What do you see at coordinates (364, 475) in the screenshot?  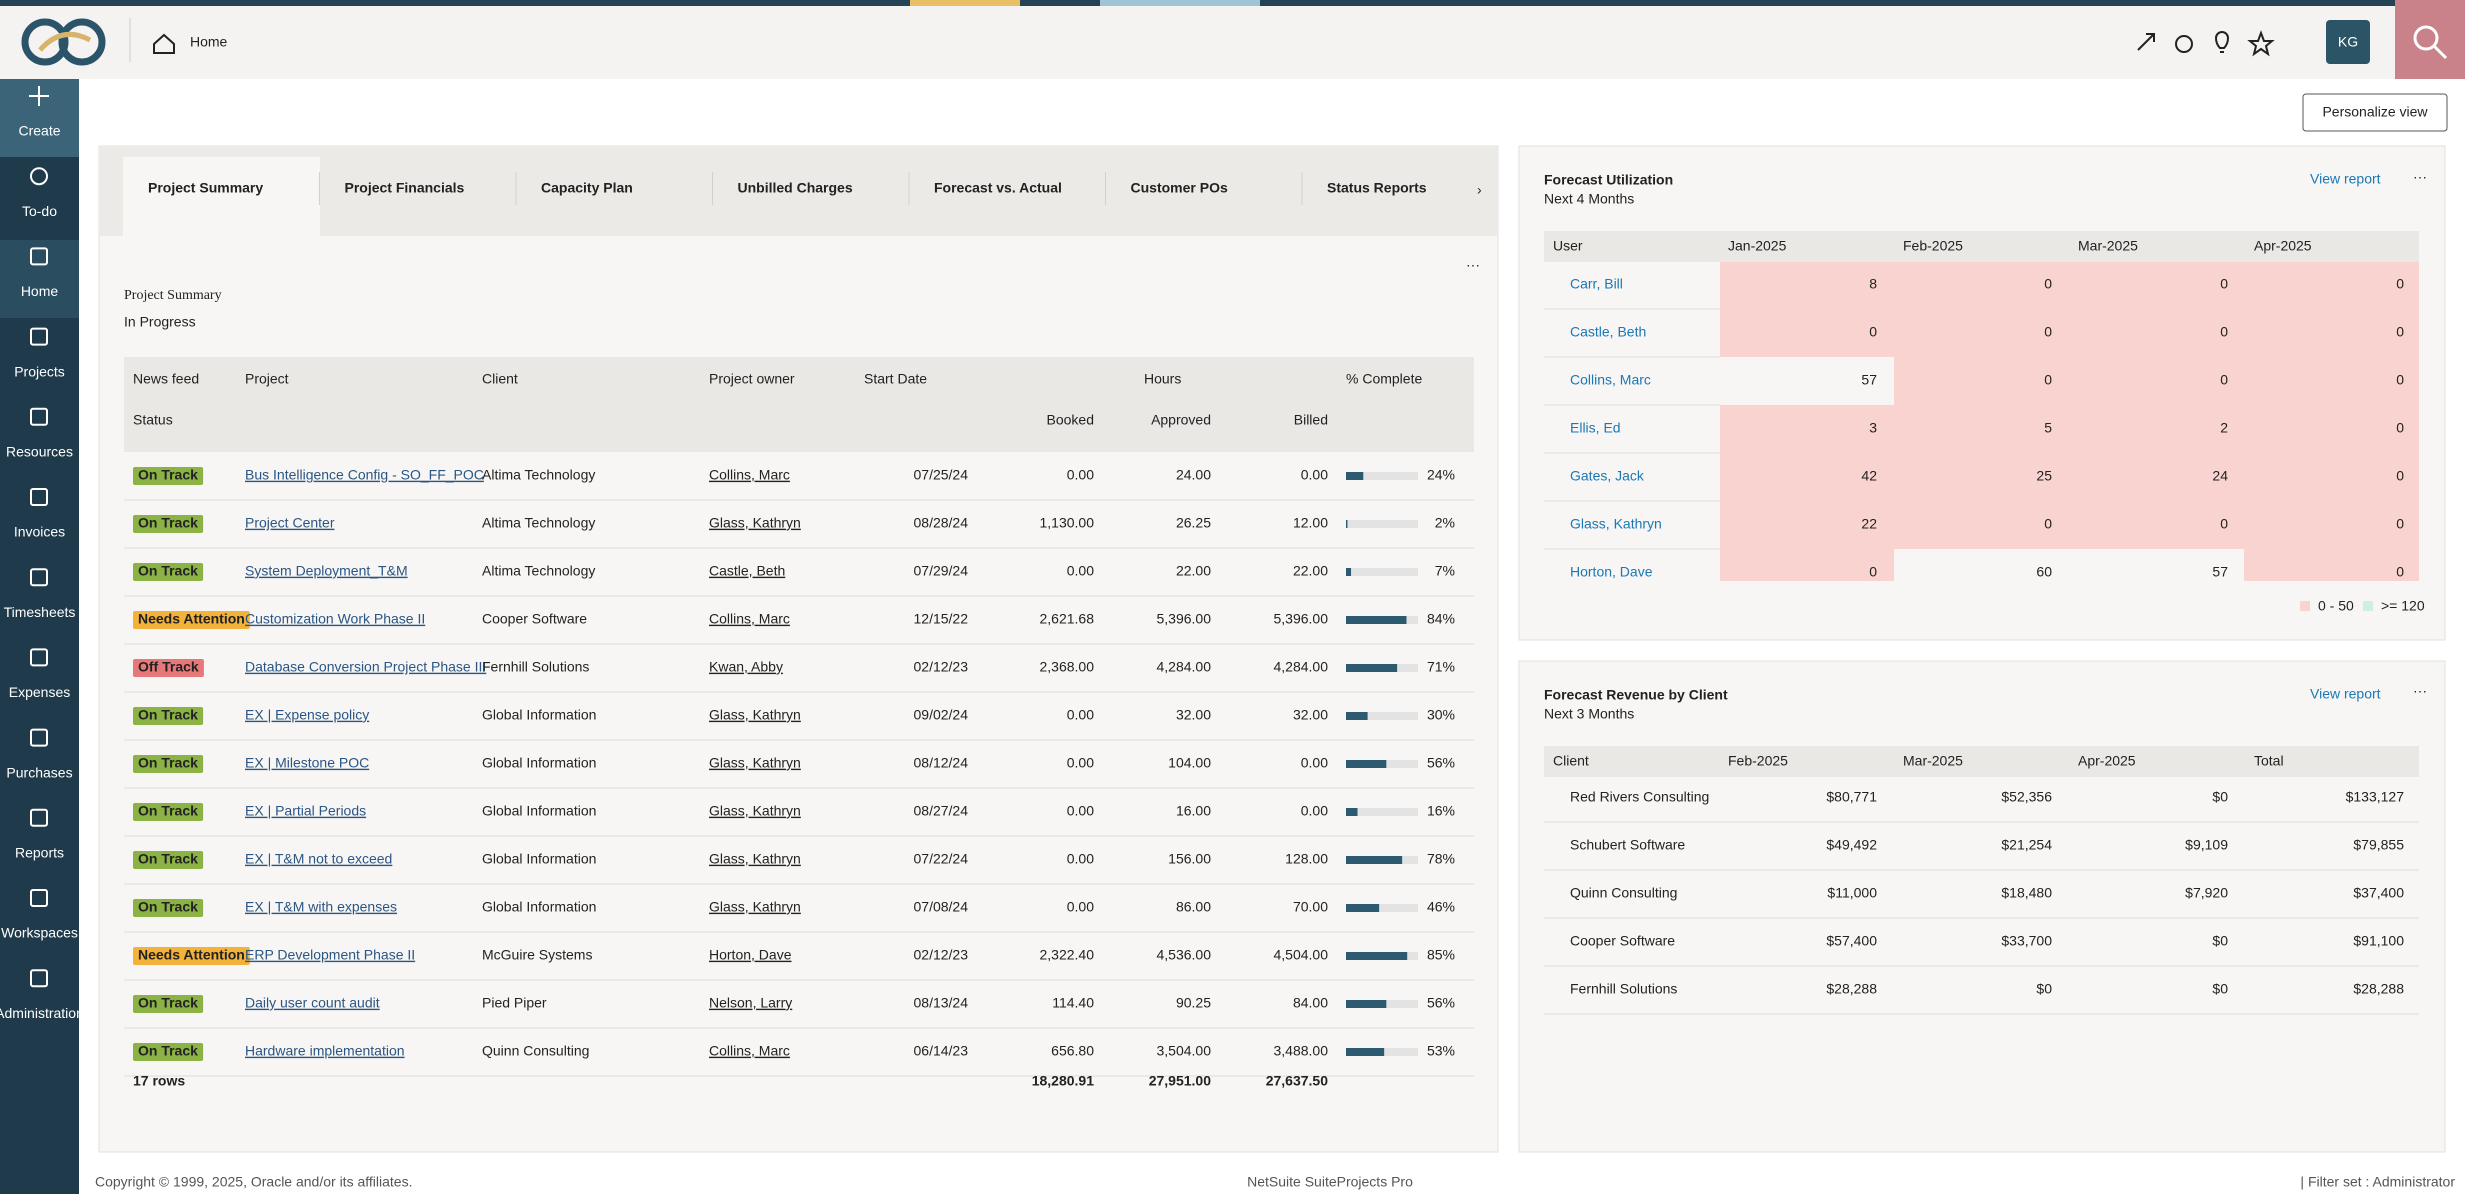 I see `project-link: Bus Intelligence Config - SO_FF_POC` at bounding box center [364, 475].